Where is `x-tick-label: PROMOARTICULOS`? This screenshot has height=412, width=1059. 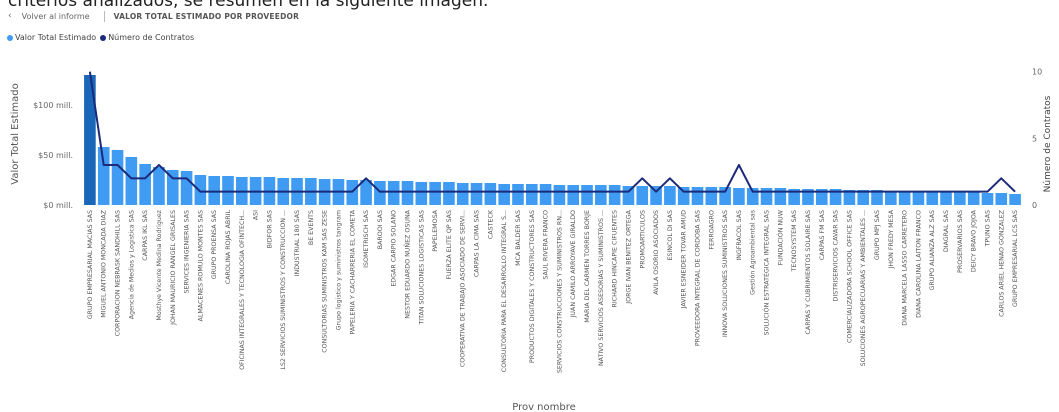 x-tick-label: PROMOARTICULOS is located at coordinates (642, 239).